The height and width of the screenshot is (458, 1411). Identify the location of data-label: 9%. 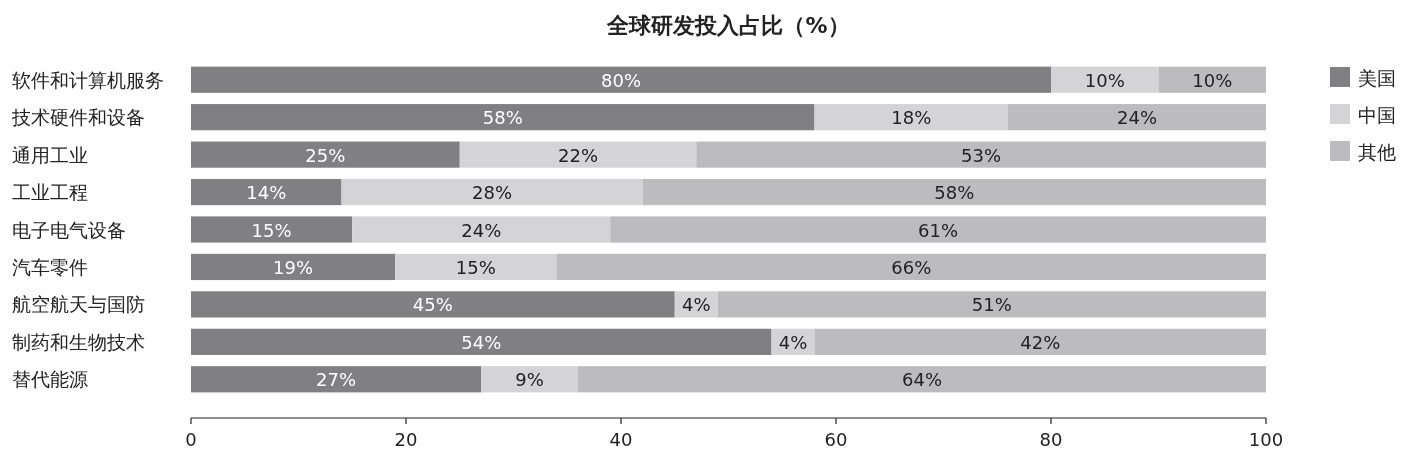
(529, 380).